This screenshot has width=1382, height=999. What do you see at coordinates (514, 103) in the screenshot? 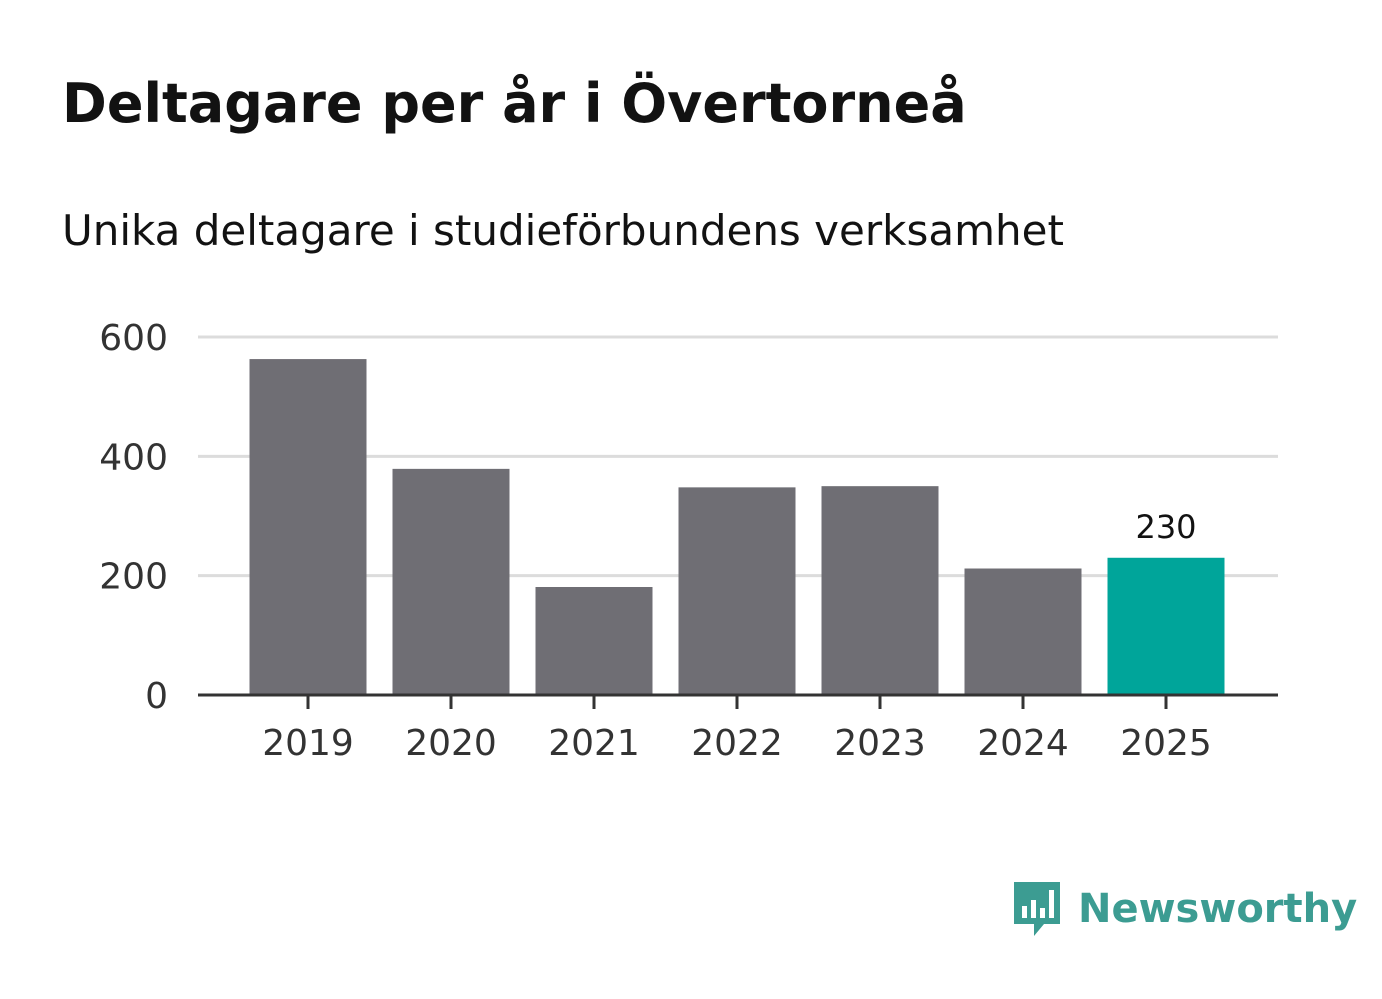
I see `chart-title: Deltagare per år i Övertorneå` at bounding box center [514, 103].